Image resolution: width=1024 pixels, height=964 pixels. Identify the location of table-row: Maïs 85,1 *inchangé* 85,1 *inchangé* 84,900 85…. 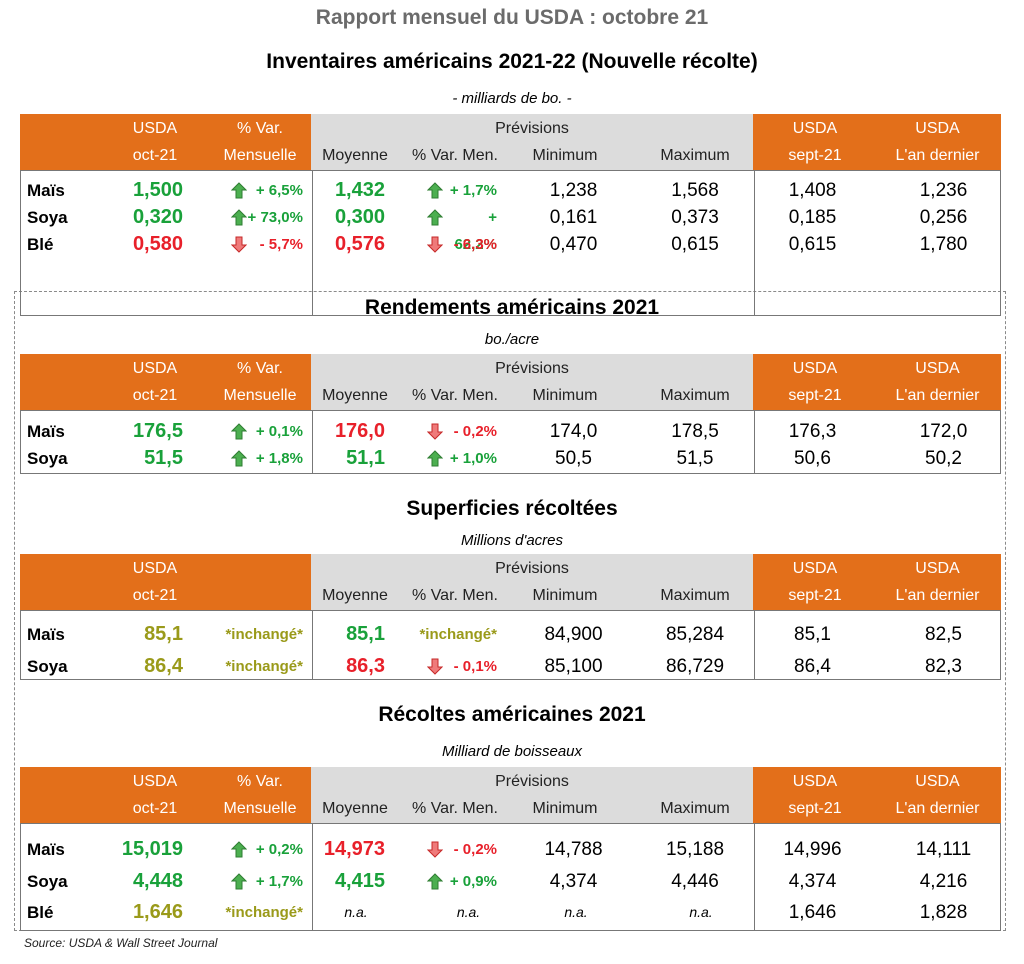
(511, 634).